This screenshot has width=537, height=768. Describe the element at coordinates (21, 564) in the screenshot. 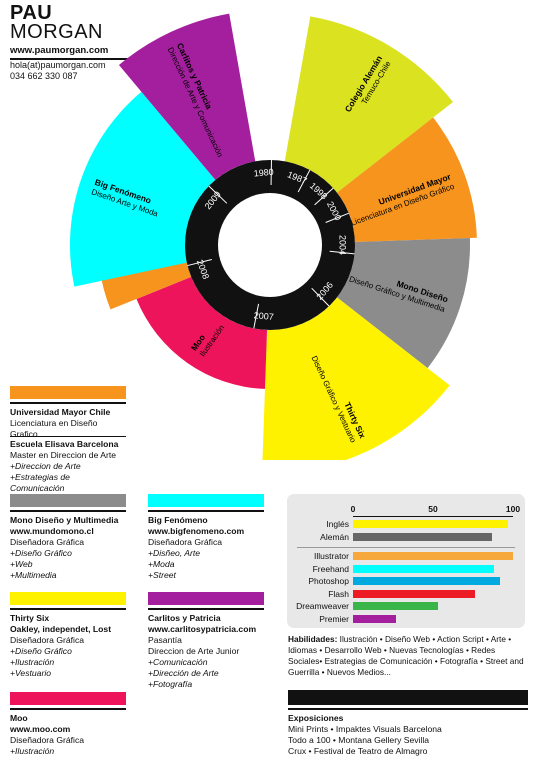

I see `entry-skill: +Web` at that location.